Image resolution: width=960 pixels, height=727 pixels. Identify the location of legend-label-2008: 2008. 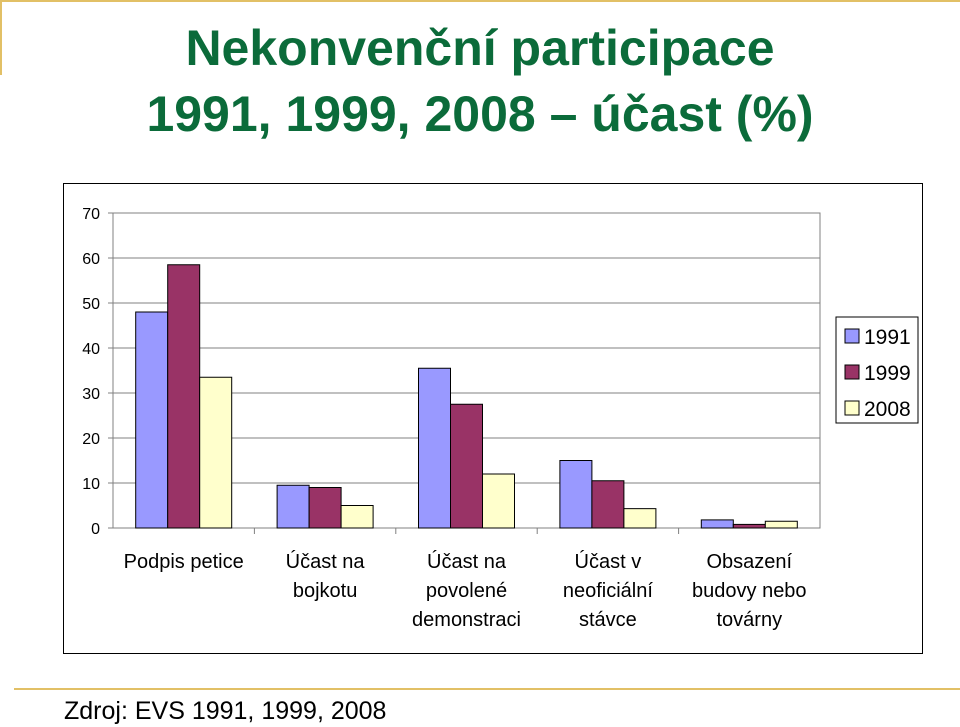
(887, 409).